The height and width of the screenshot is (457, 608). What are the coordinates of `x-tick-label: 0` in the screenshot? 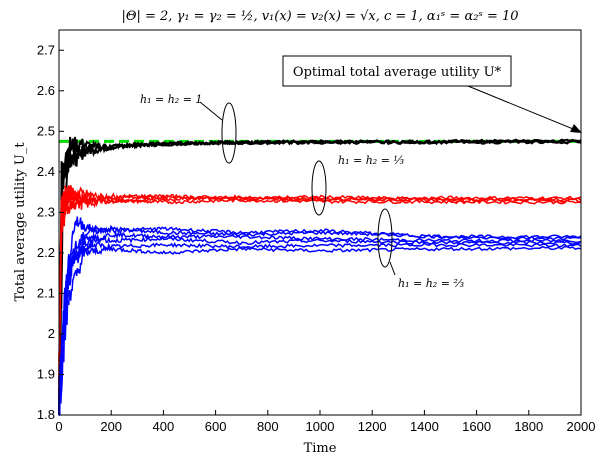 It's located at (58, 426).